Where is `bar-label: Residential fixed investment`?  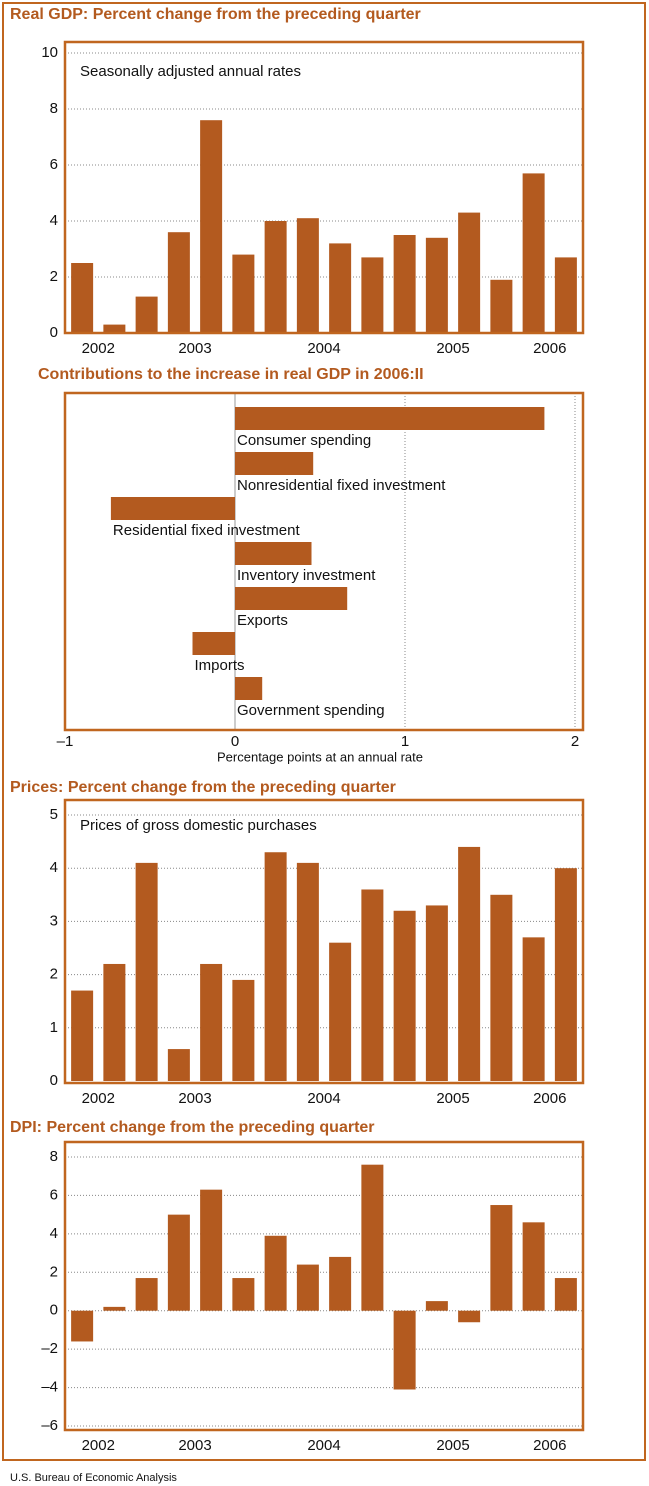
bar-label: Residential fixed investment is located at coordinates (207, 530).